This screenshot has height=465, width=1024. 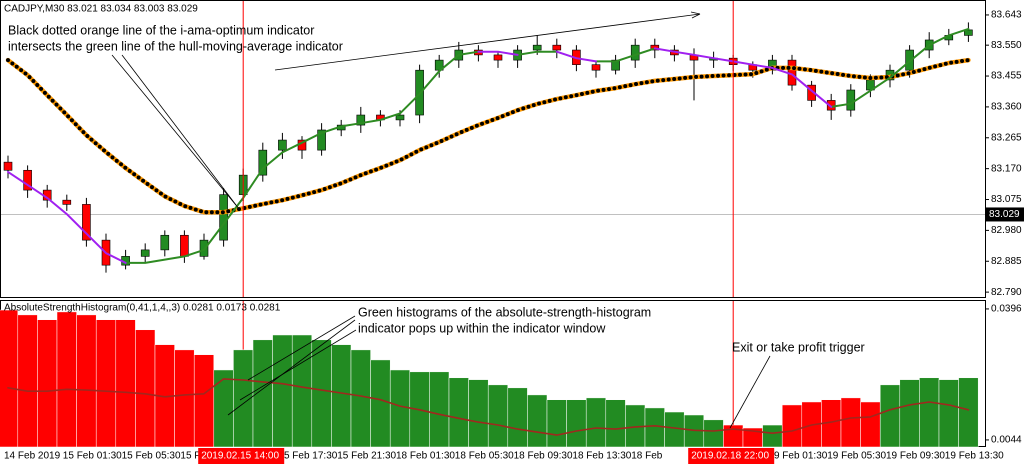 I want to click on arrow-head, so click(x=695, y=15).